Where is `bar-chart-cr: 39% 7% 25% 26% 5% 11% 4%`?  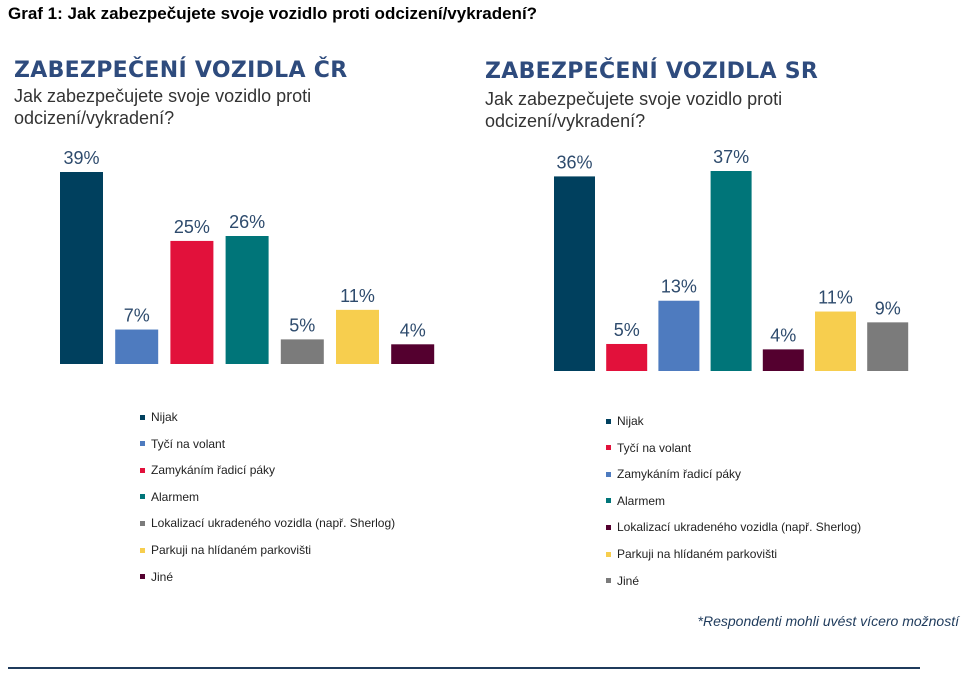 bar-chart-cr: 39% 7% 25% 26% 5% 11% 4% is located at coordinates (247, 256).